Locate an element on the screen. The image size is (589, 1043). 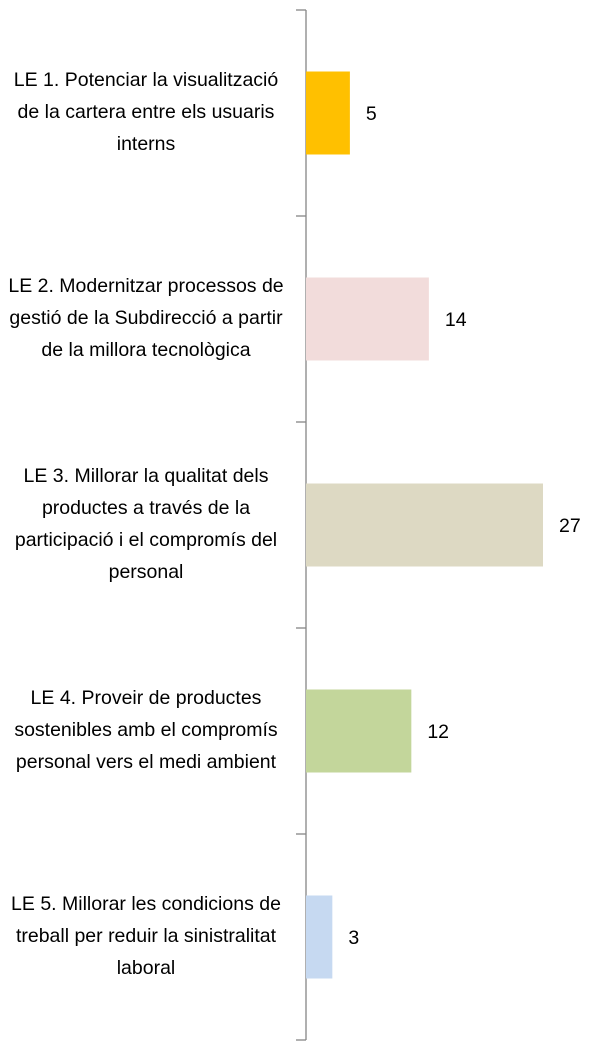
data-label: 5 is located at coordinates (371, 114).